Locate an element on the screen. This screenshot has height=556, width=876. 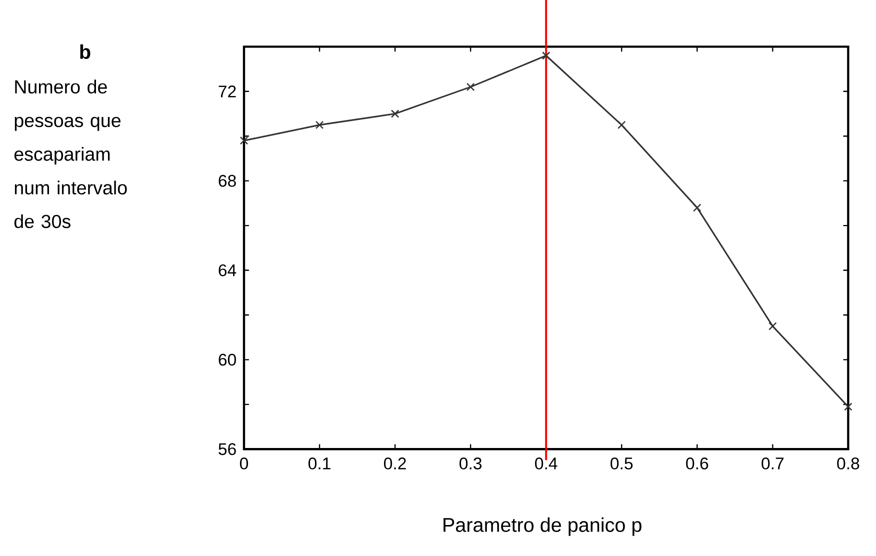
x-tick-label: 0.5 is located at coordinates (621, 463).